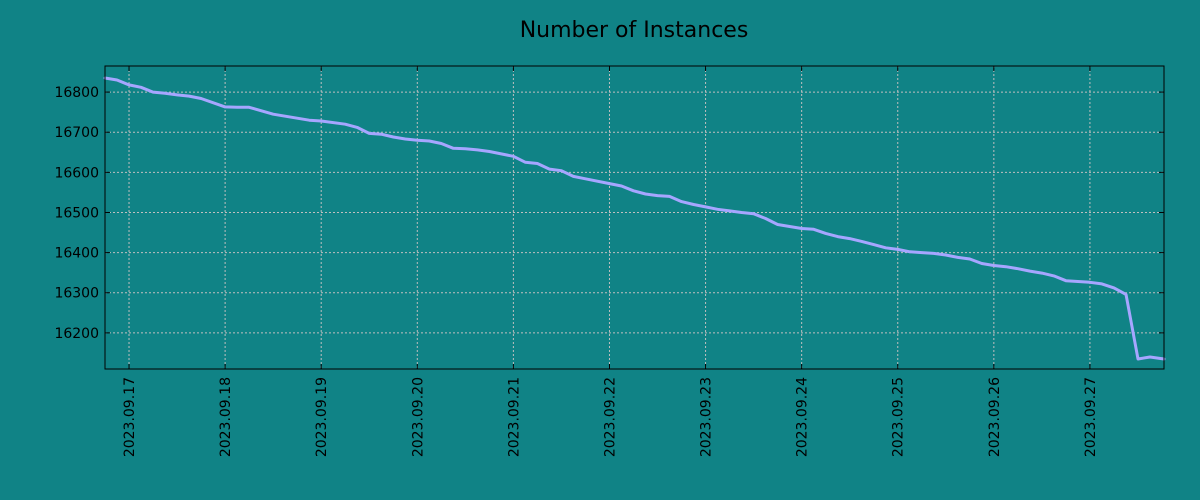 This screenshot has width=1200, height=500. Describe the element at coordinates (130, 417) in the screenshot. I see `x-tick-label: 2023.09.17` at that location.